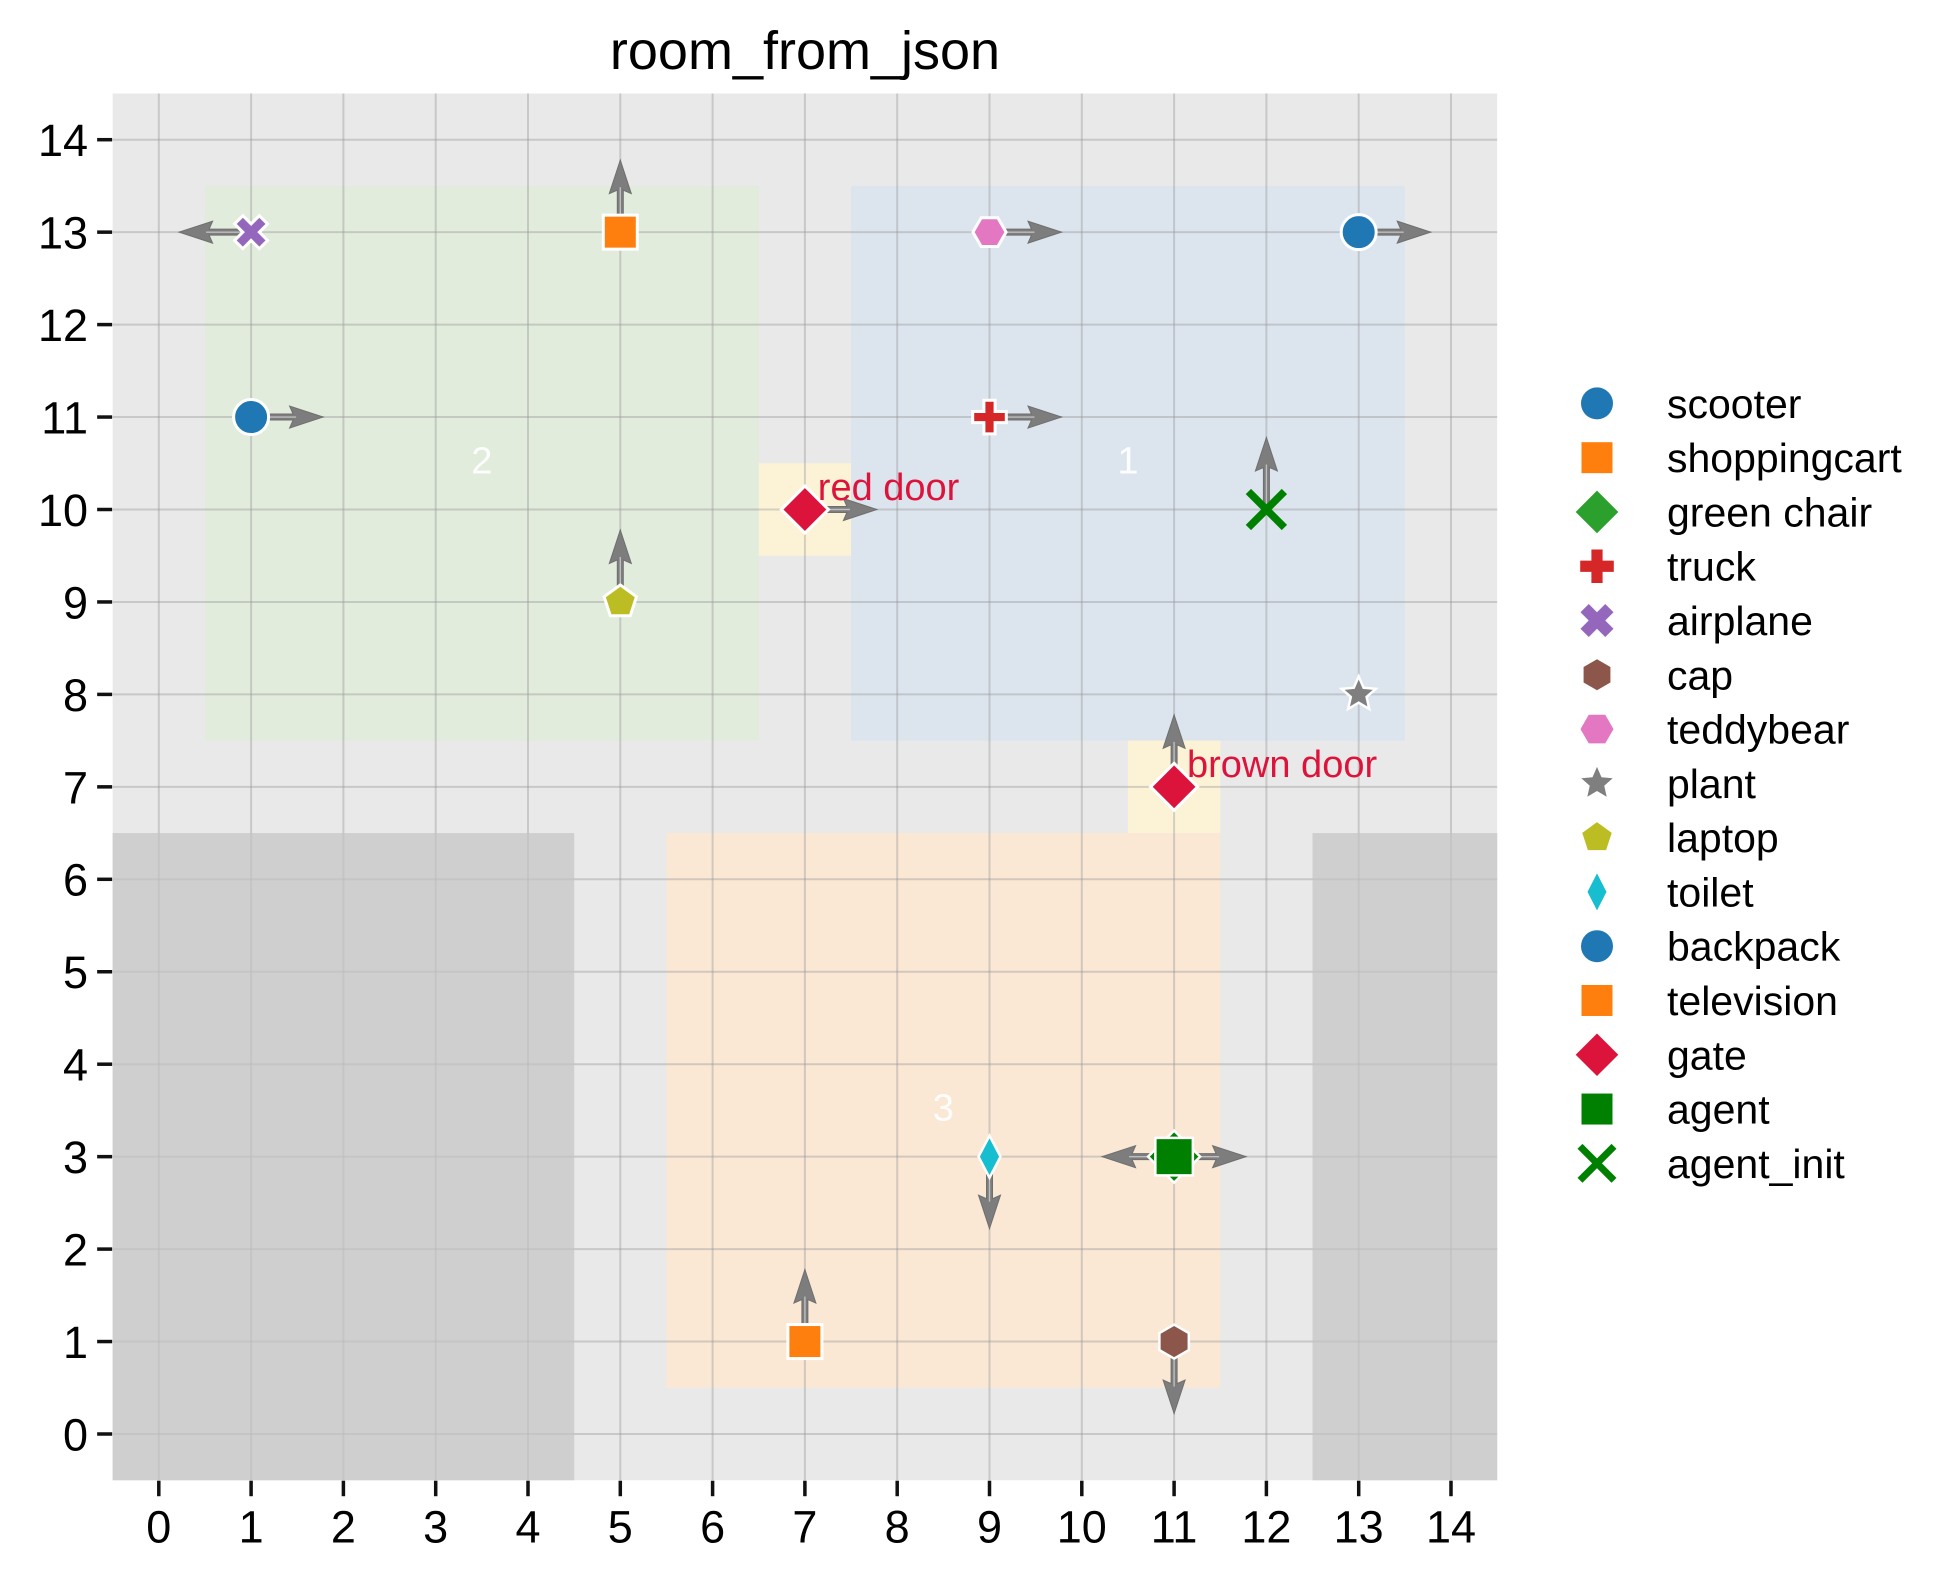  I want to click on svg-text: room_from_json, so click(805, 51).